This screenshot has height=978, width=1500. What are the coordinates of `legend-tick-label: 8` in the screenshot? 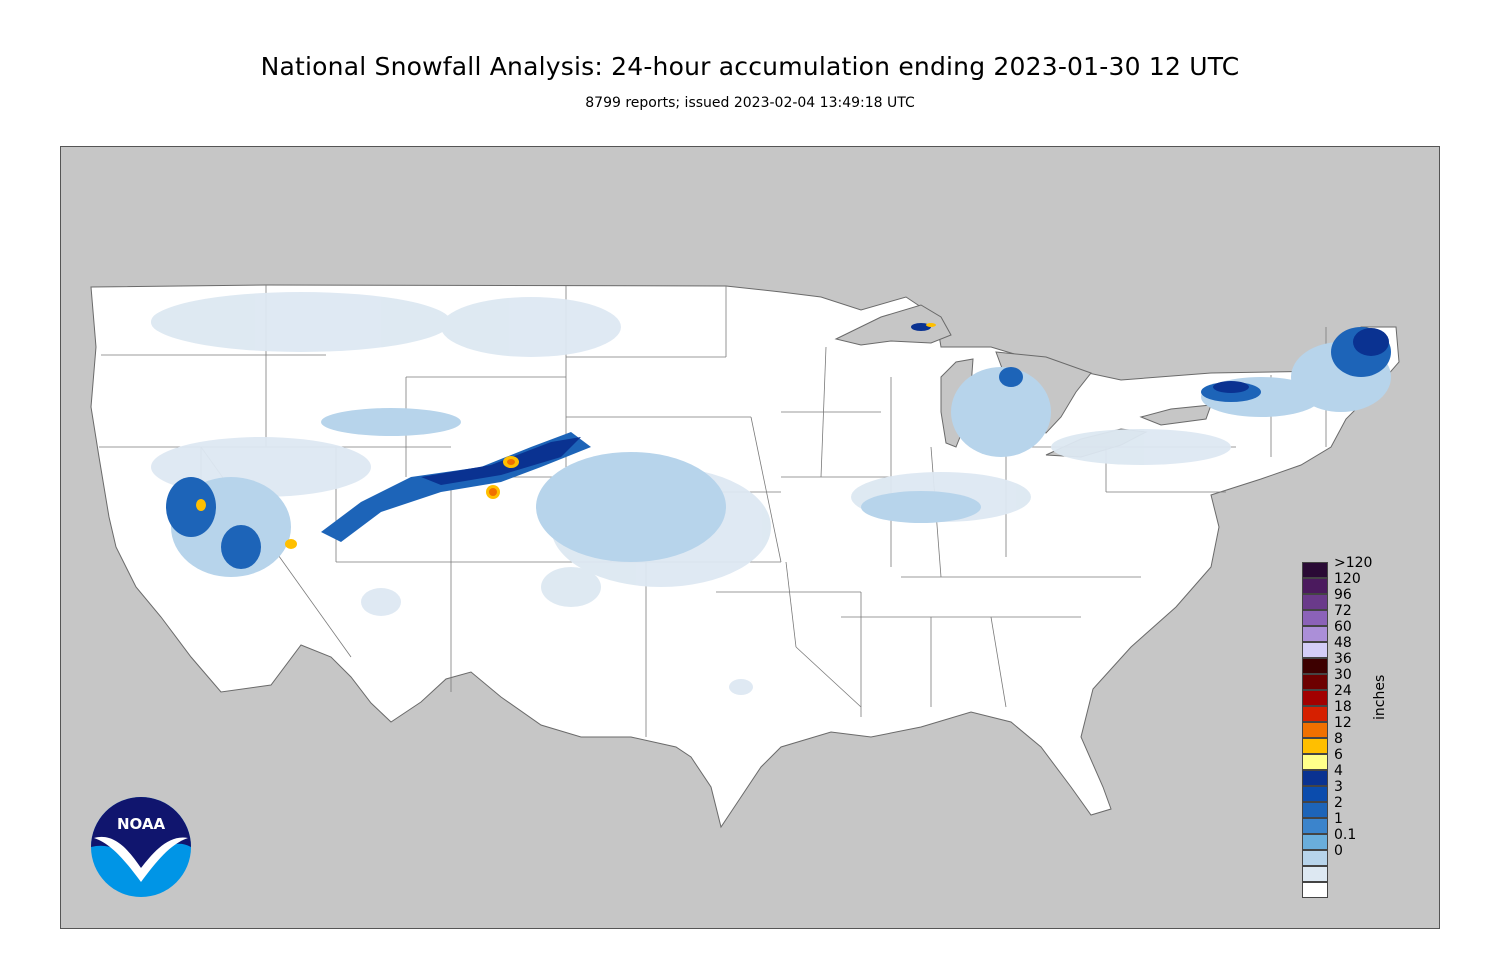 It's located at (1338, 739).